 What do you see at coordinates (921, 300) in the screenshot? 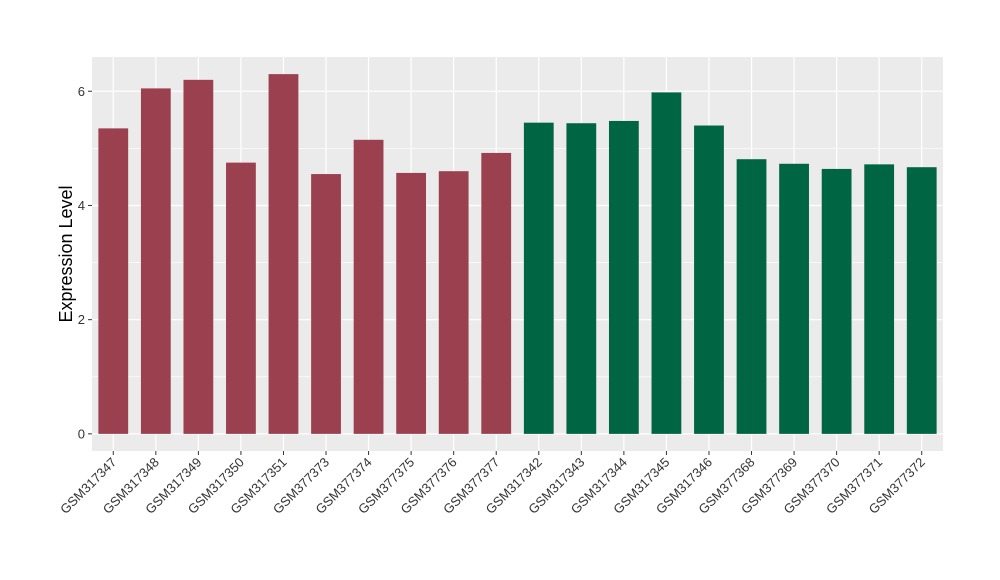
I see `bar-GSM377372` at bounding box center [921, 300].